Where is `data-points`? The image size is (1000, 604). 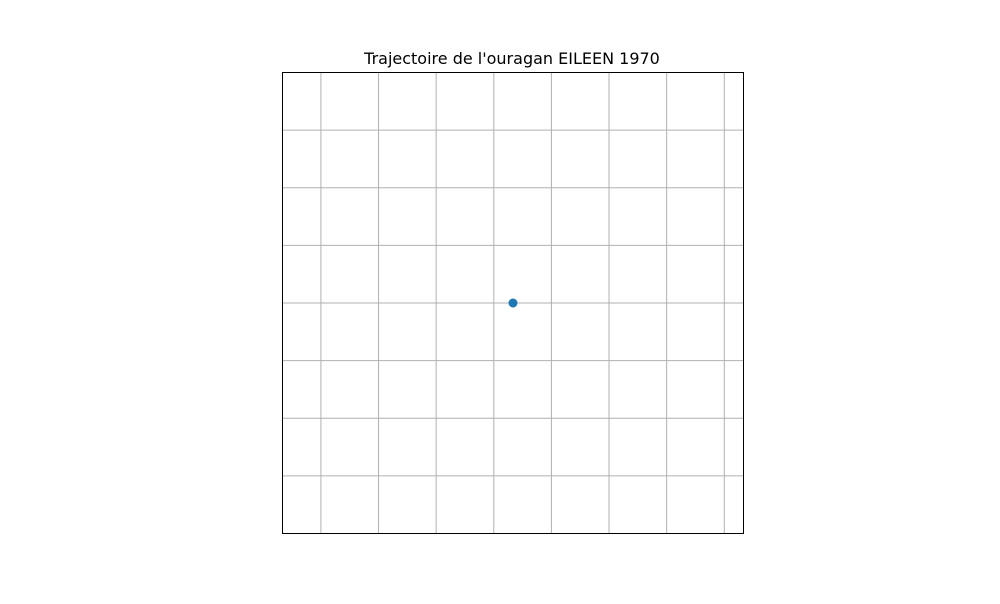
data-points is located at coordinates (513, 303).